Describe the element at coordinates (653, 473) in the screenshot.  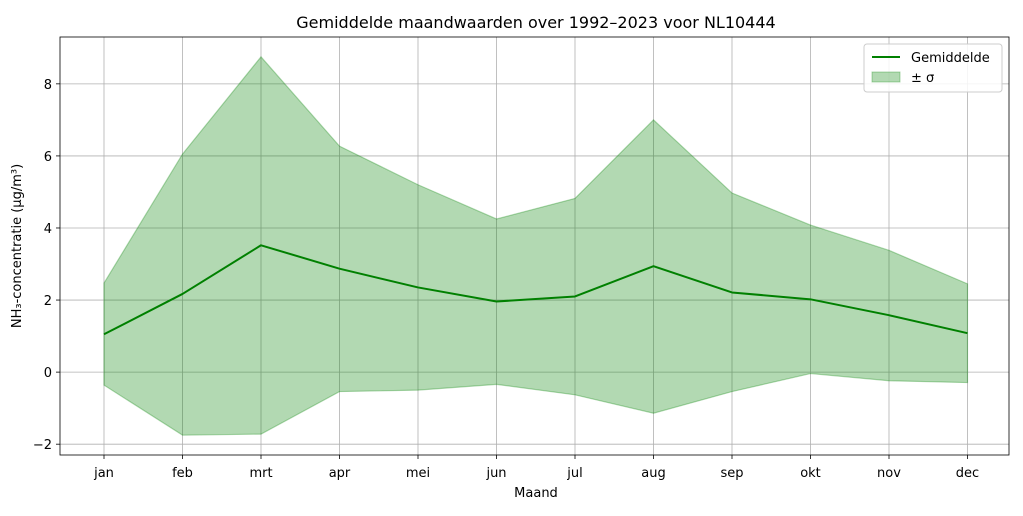
I see `x-tick-label: aug` at that location.